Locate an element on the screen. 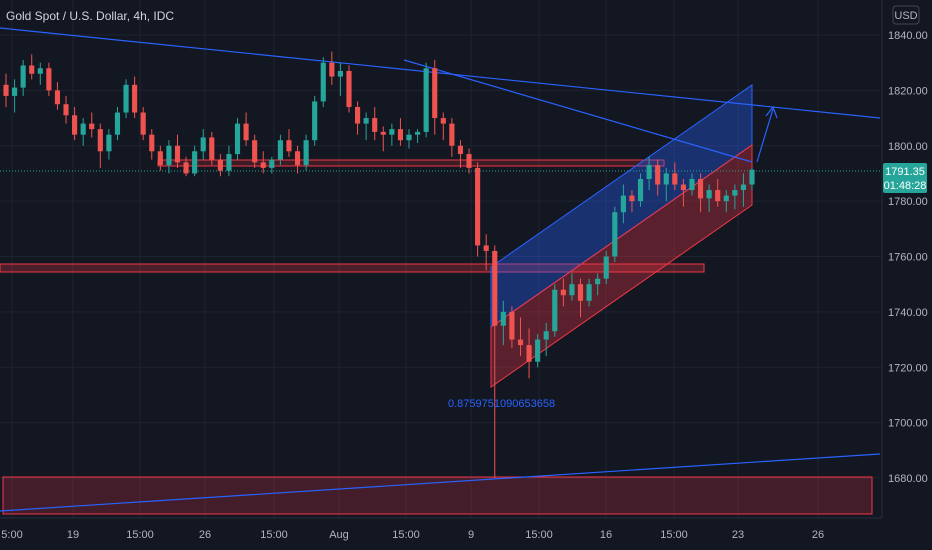 The image size is (932, 550). countdown-value: 01:48:28 is located at coordinates (905, 186).